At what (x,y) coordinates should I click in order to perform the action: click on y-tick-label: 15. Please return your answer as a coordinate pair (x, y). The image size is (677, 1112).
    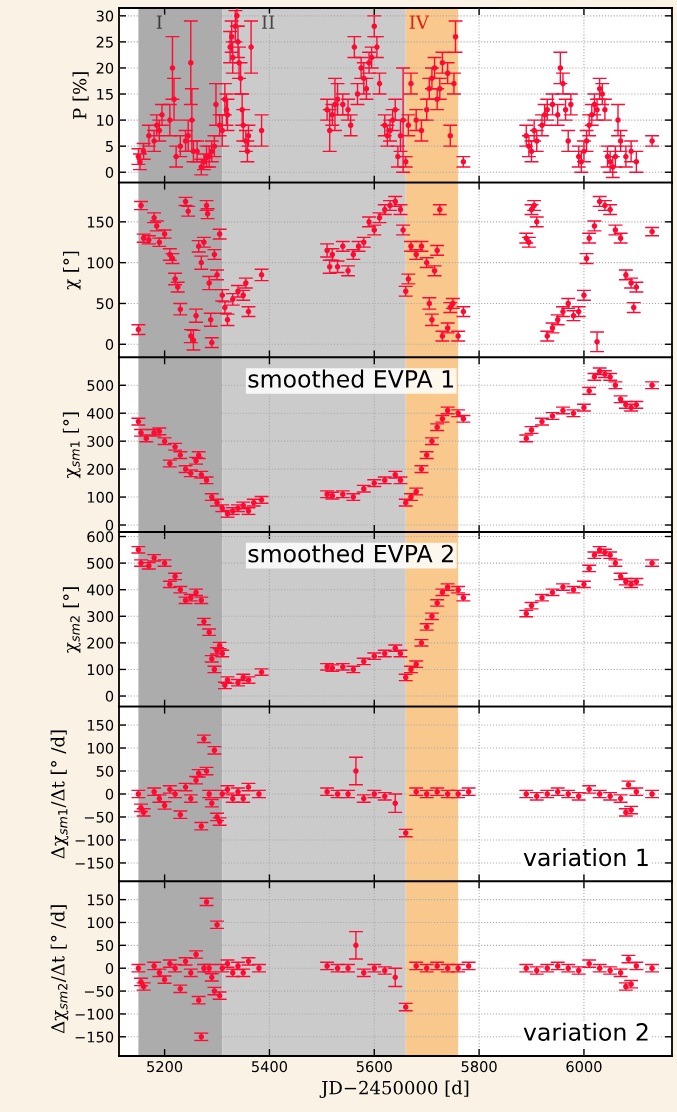
    Looking at the image, I should click on (105, 94).